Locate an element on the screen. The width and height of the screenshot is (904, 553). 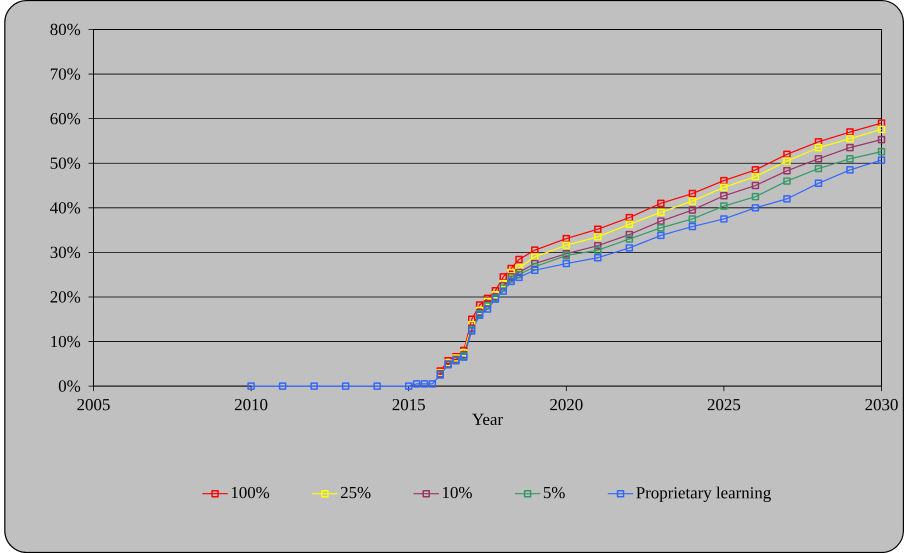
x-tick-label: 2030 is located at coordinates (881, 404).